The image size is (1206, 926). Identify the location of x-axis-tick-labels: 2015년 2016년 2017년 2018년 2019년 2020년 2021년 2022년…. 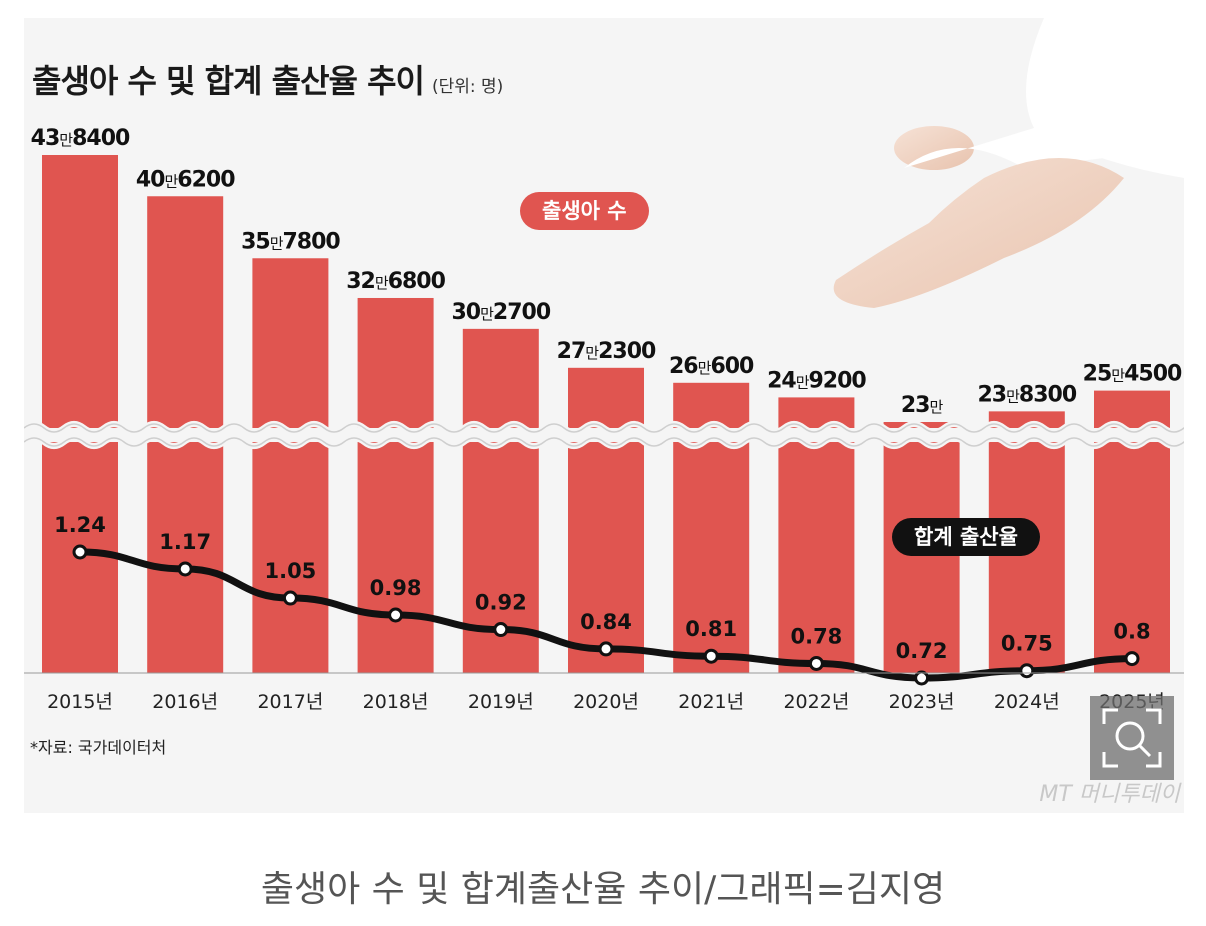
(604, 692).